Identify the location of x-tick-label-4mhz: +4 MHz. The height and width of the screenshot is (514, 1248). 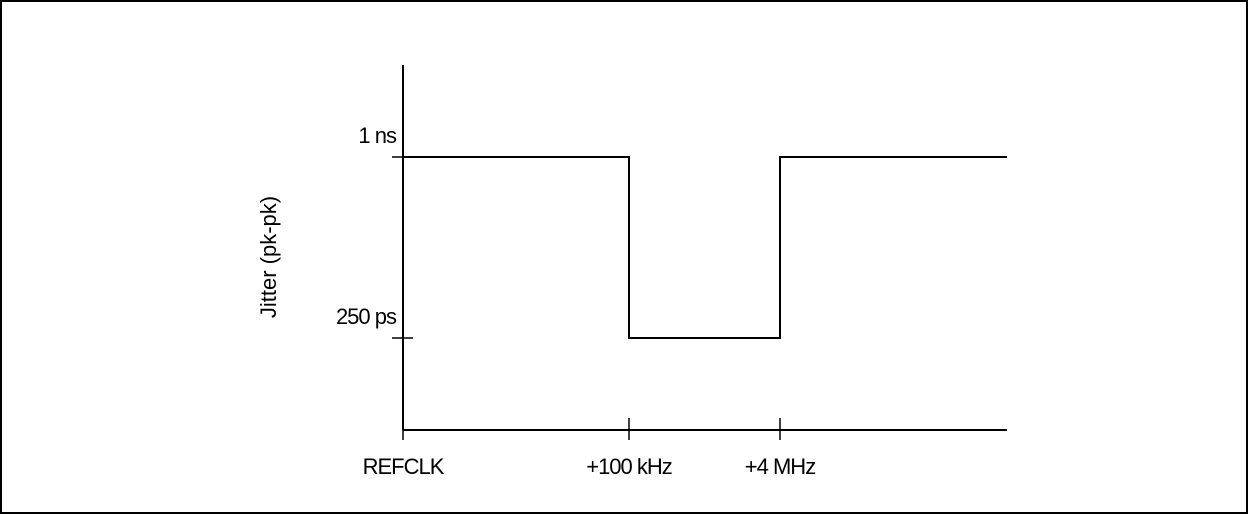
(780, 466).